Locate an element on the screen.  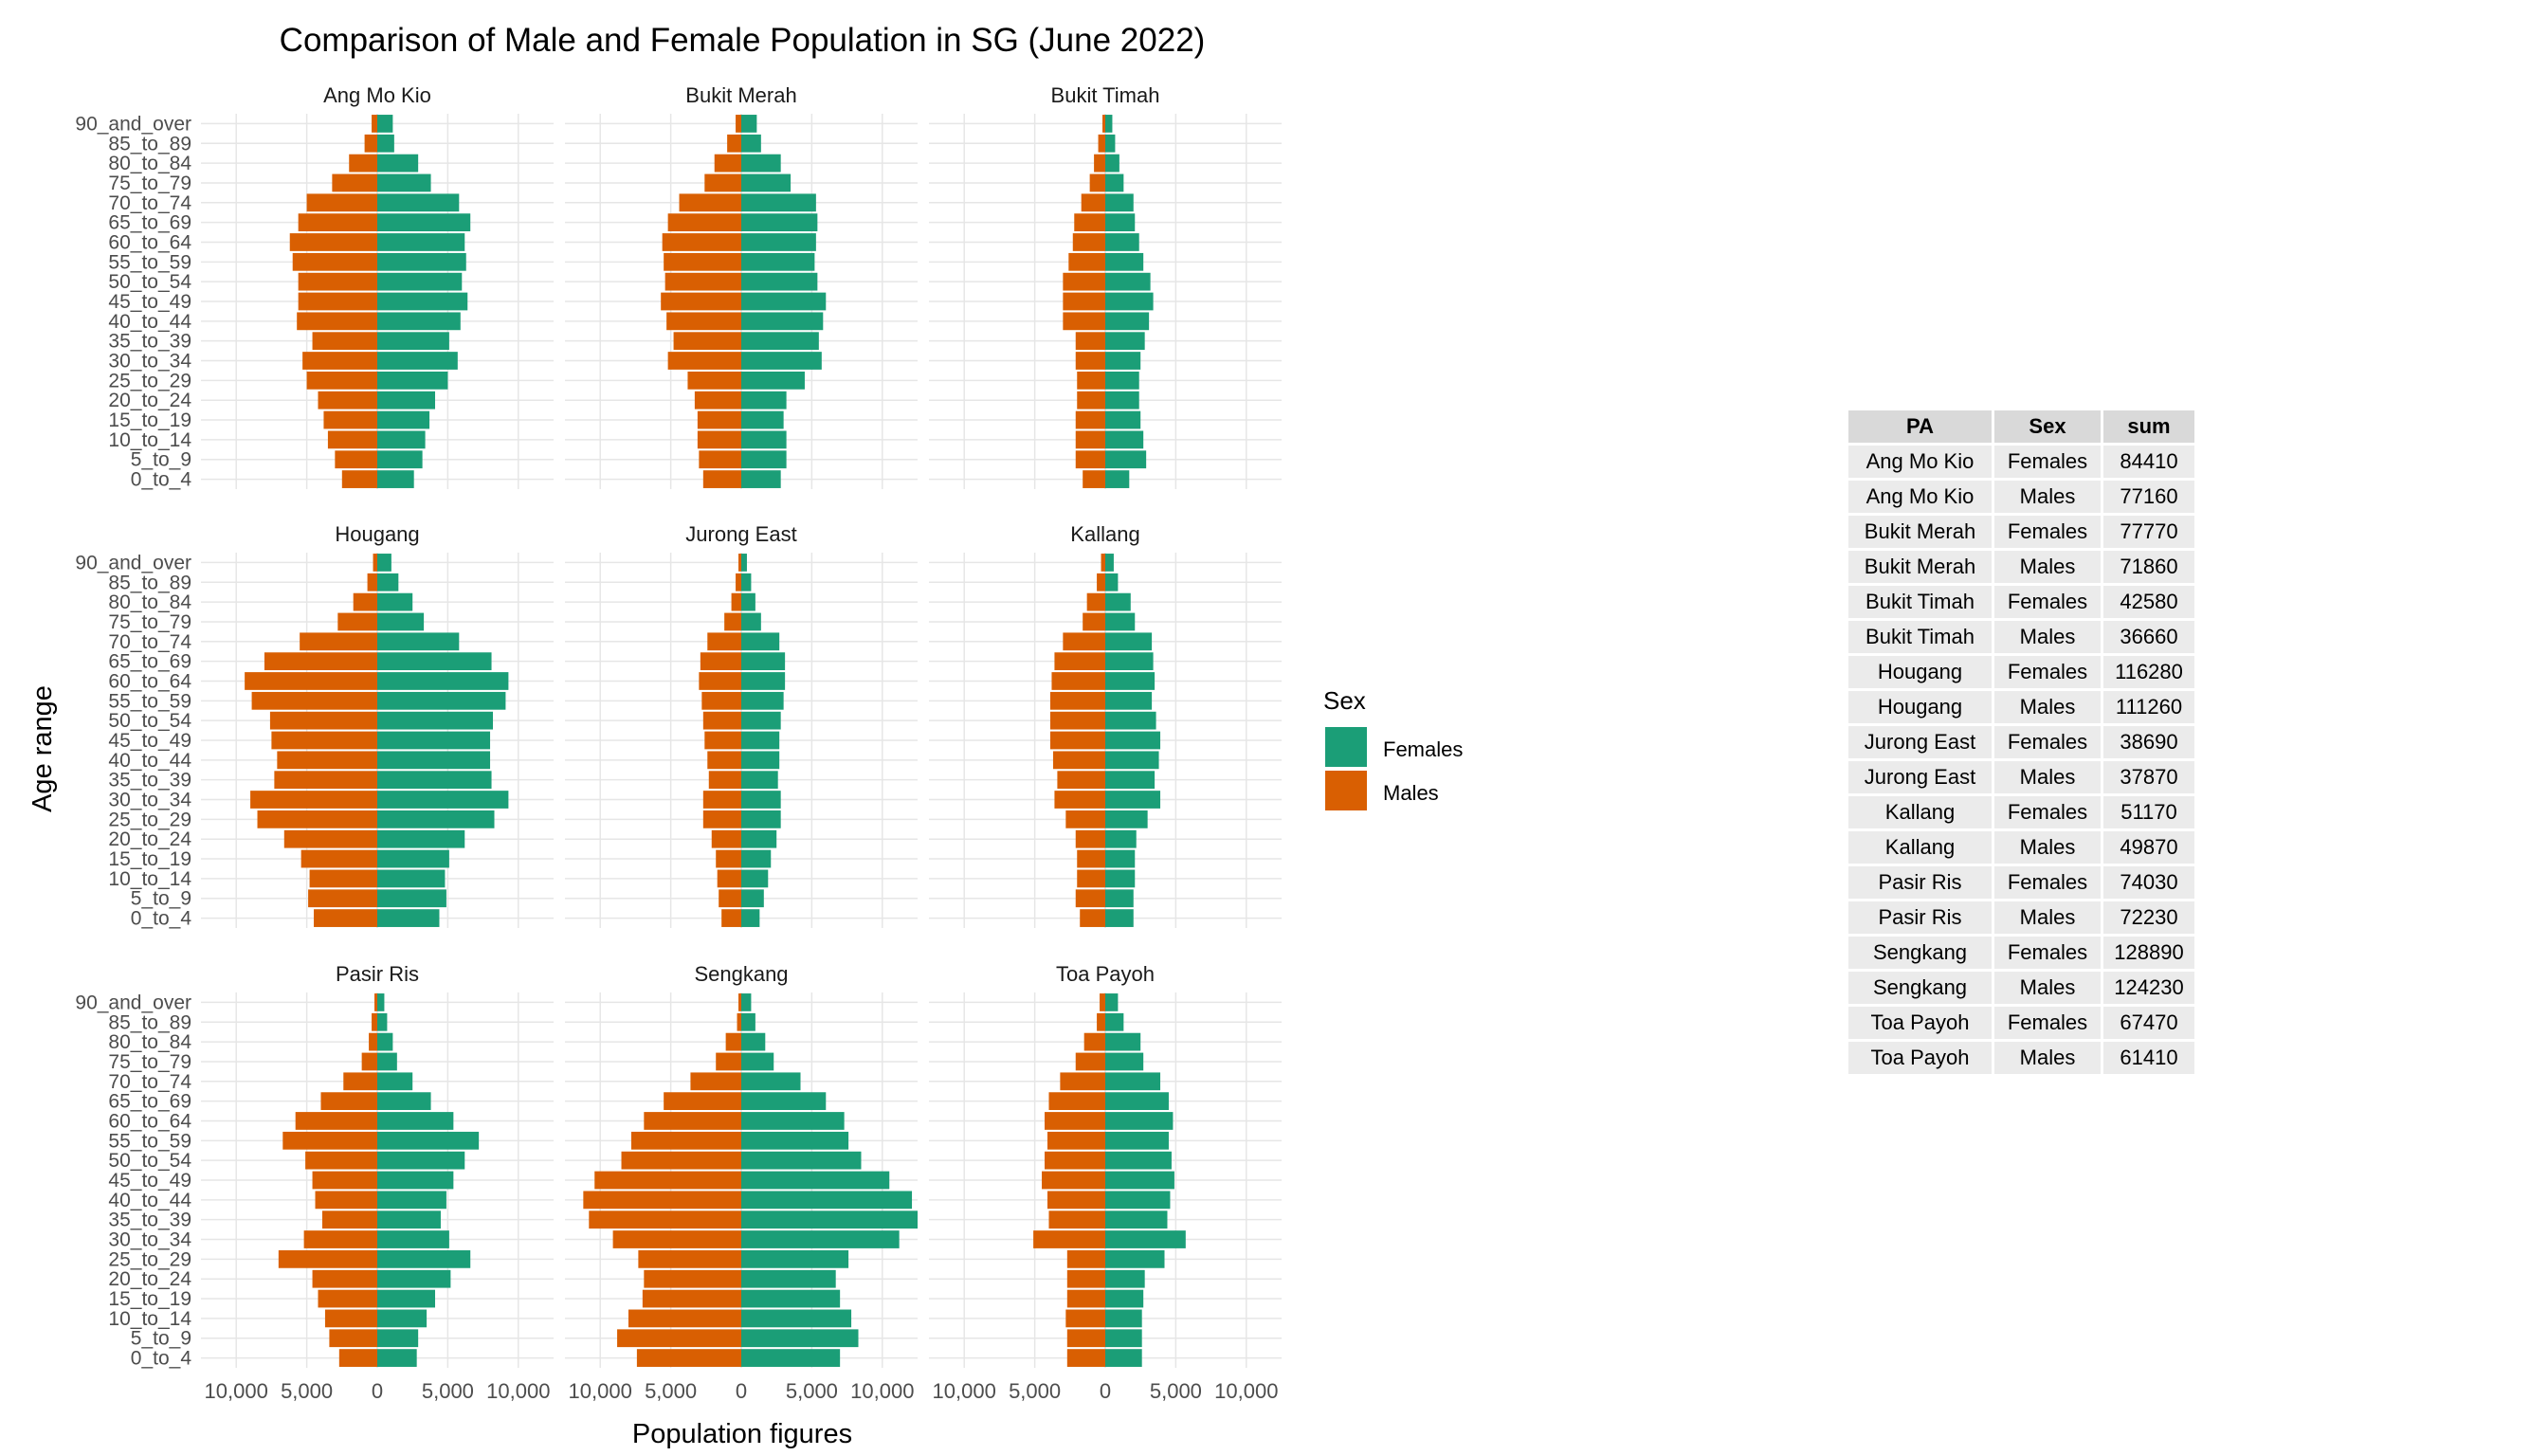
table-cell-sum: 61410 is located at coordinates (2148, 1058).